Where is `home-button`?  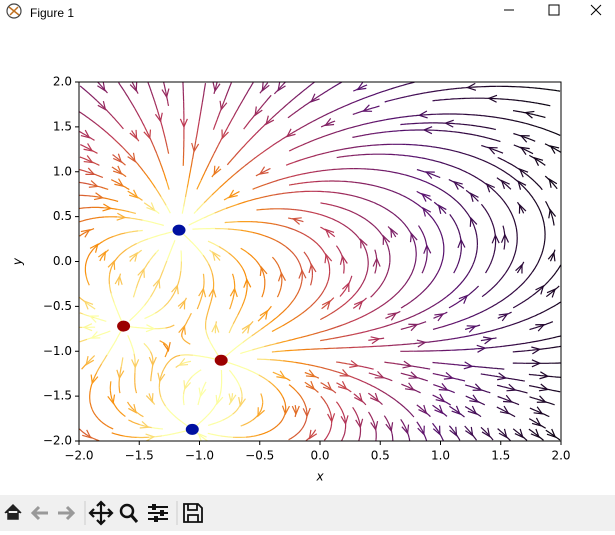 home-button is located at coordinates (13, 512).